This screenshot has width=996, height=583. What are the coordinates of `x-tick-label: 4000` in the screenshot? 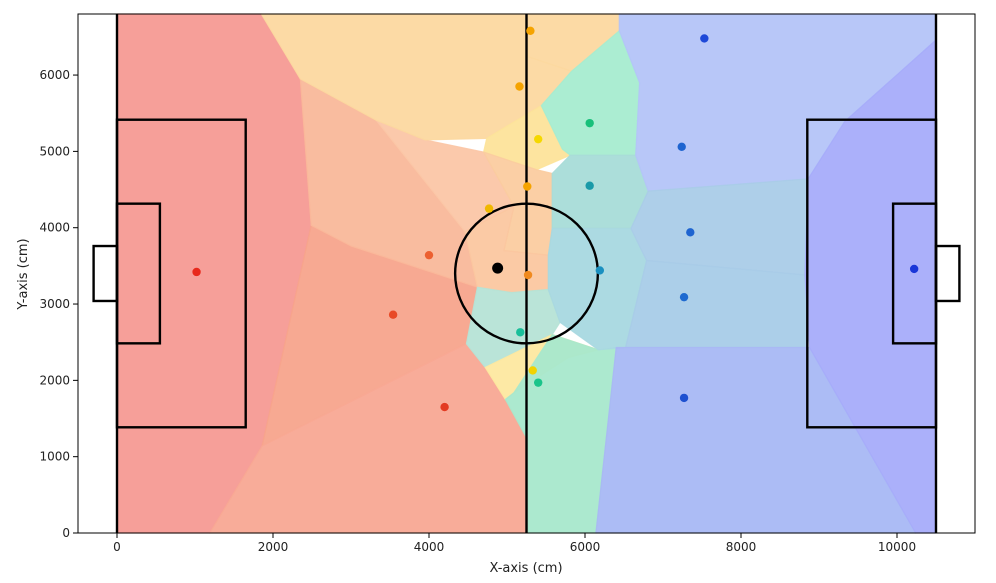 It's located at (429, 547).